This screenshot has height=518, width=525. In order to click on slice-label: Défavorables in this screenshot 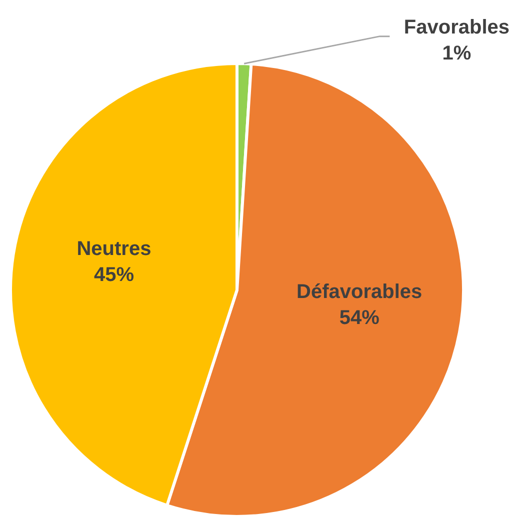, I will do `click(359, 291)`.